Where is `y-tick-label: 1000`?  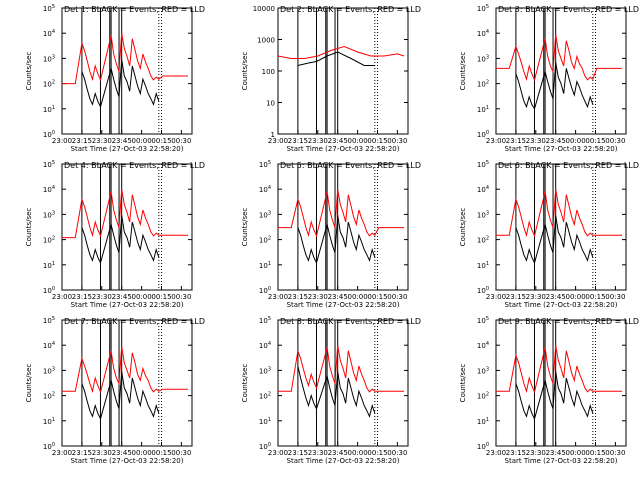 y-tick-label: 1000 is located at coordinates (266, 41).